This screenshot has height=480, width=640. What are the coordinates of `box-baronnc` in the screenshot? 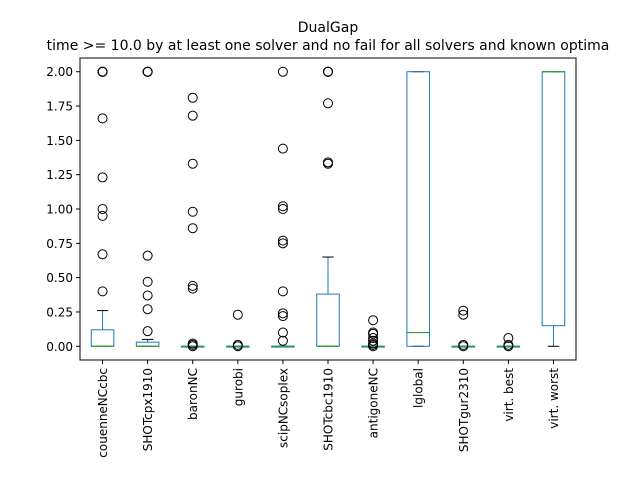 It's located at (192, 222).